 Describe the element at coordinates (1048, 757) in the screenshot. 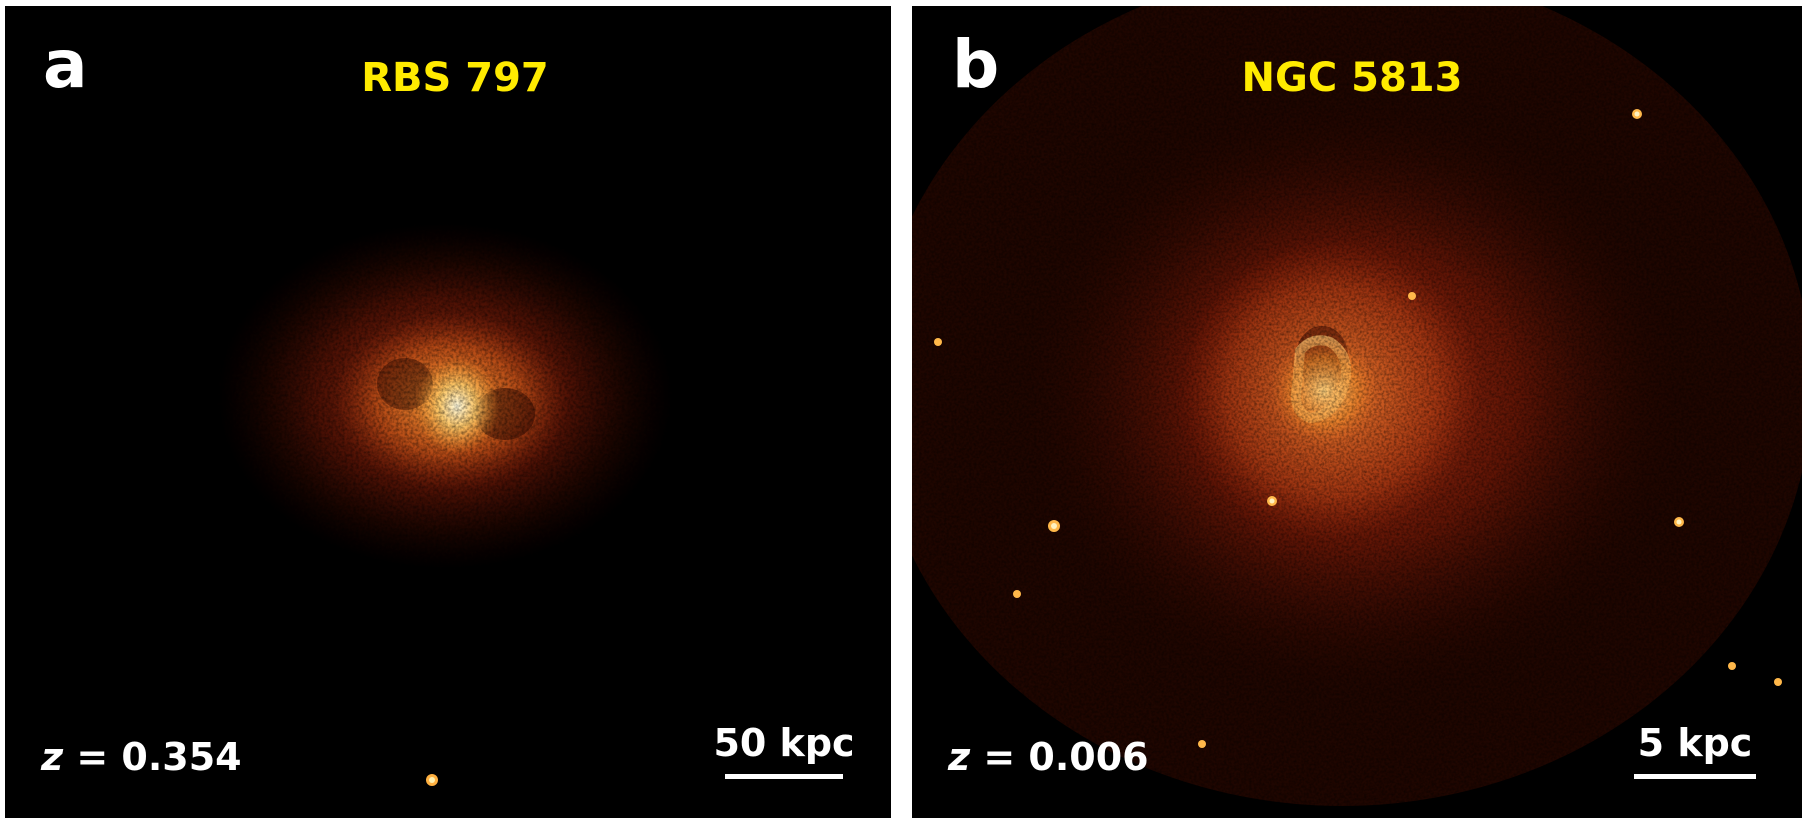

I see `redshift-label: z = 0.006` at that location.